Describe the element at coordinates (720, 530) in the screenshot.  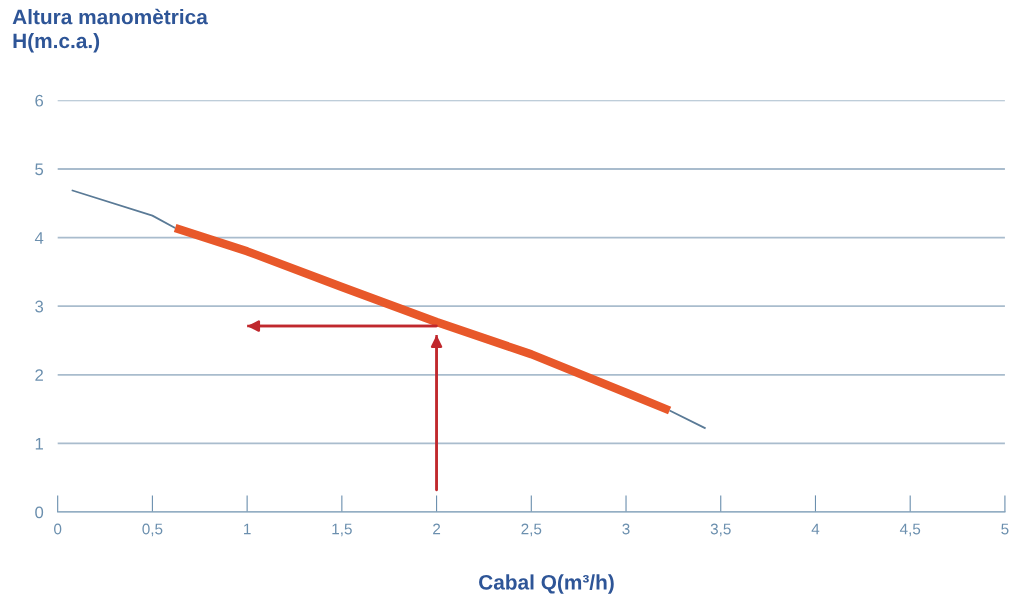
I see `x-tick-label: 3,5` at that location.